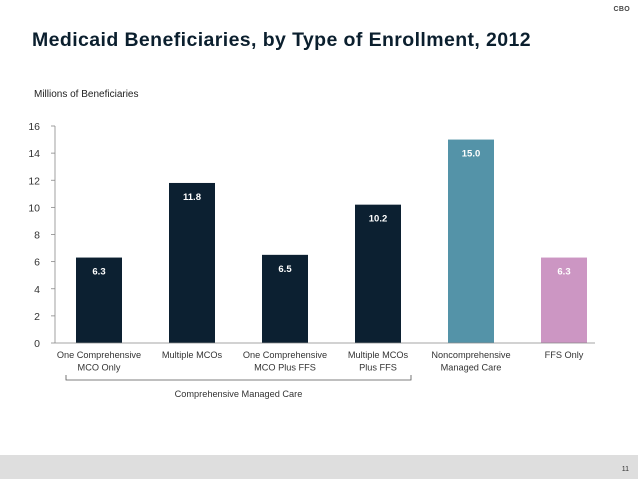 This screenshot has width=638, height=479. I want to click on y-tick-label: 10, so click(34, 208).